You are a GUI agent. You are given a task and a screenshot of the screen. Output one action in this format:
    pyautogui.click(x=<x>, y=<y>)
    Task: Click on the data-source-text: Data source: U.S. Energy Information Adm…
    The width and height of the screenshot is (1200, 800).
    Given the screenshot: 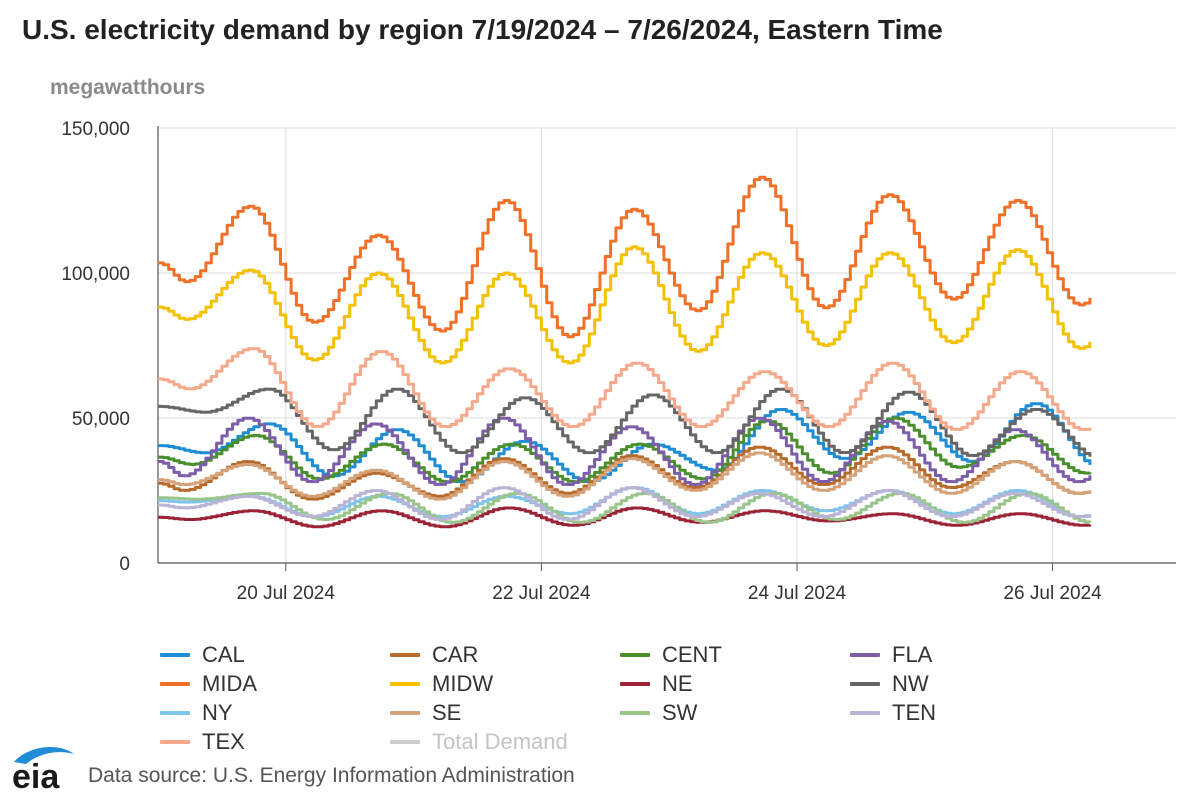 What is the action you would take?
    pyautogui.click(x=331, y=775)
    